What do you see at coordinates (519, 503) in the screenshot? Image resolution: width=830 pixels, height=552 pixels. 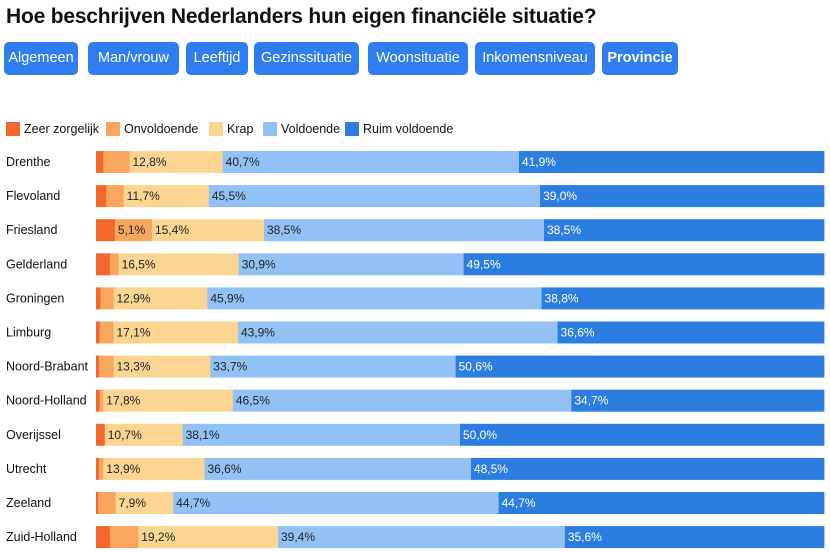 I see `data-label: 44,7%` at bounding box center [519, 503].